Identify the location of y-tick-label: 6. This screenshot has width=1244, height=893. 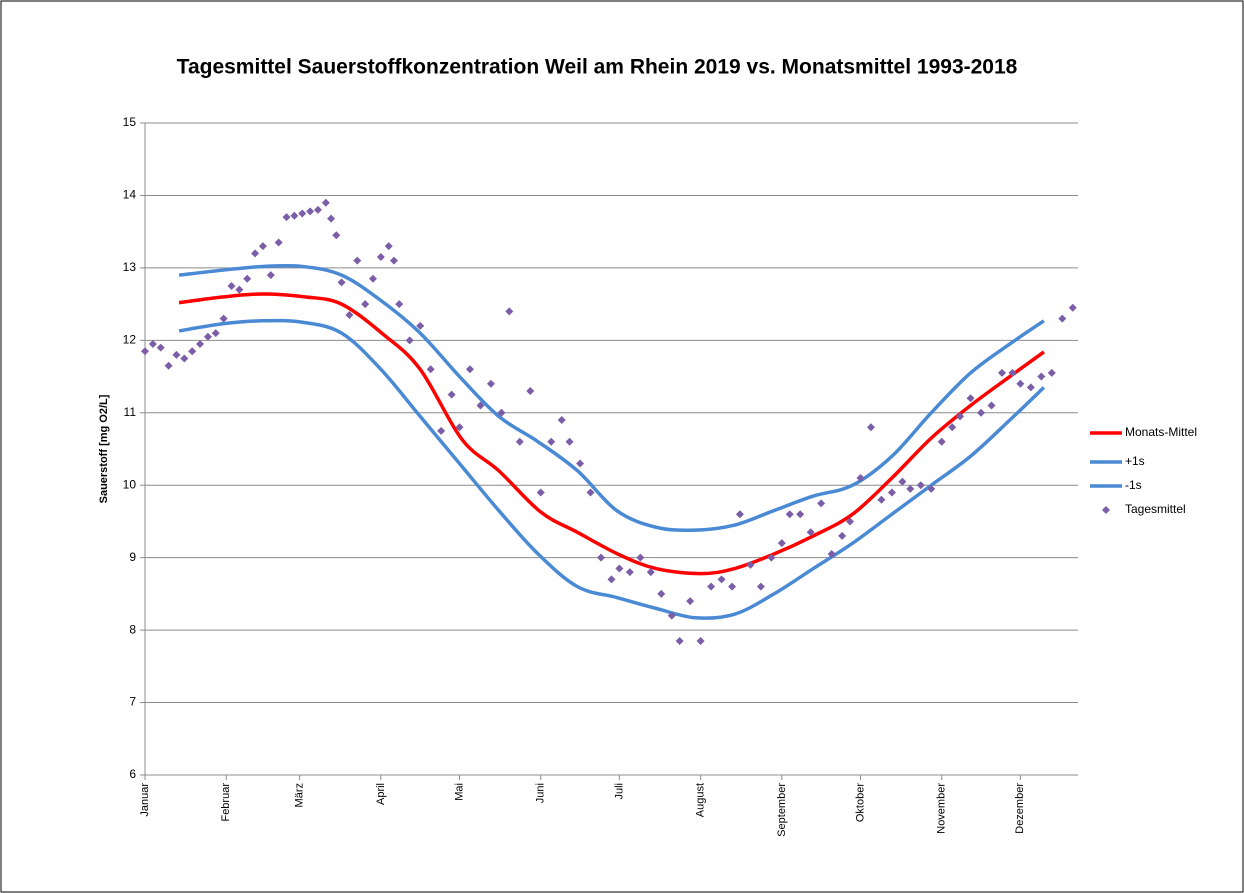
(132, 774).